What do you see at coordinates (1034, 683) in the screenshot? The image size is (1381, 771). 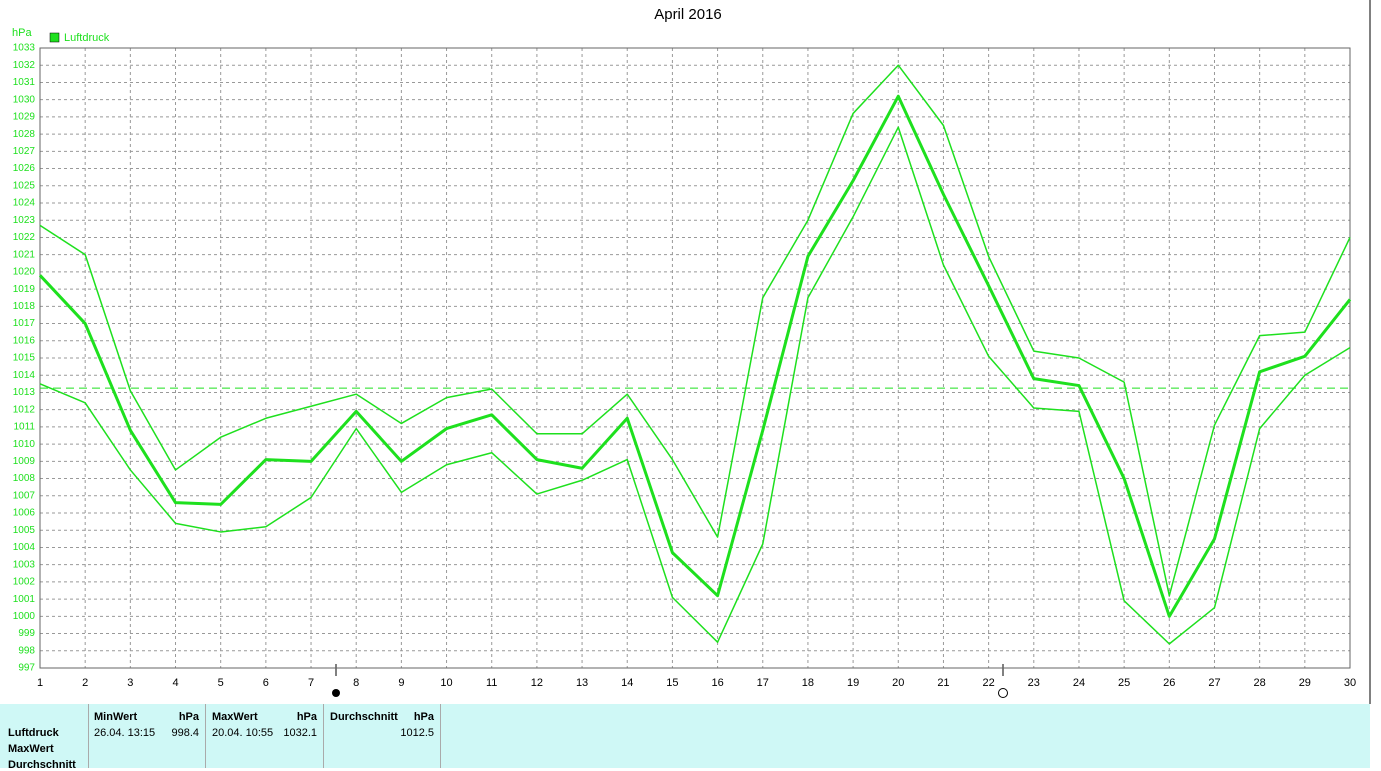 I see `x-tick-label: 23` at bounding box center [1034, 683].